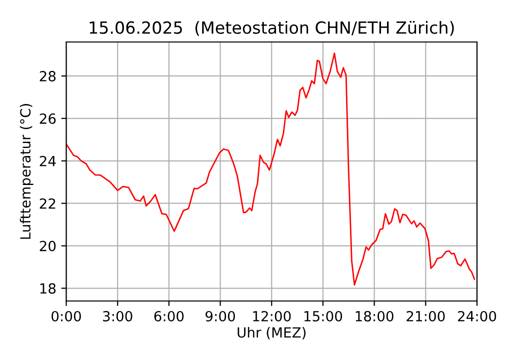 Image resolution: width=530 pixels, height=350 pixels. I want to click on y-tick-label: 22, so click(48, 203).